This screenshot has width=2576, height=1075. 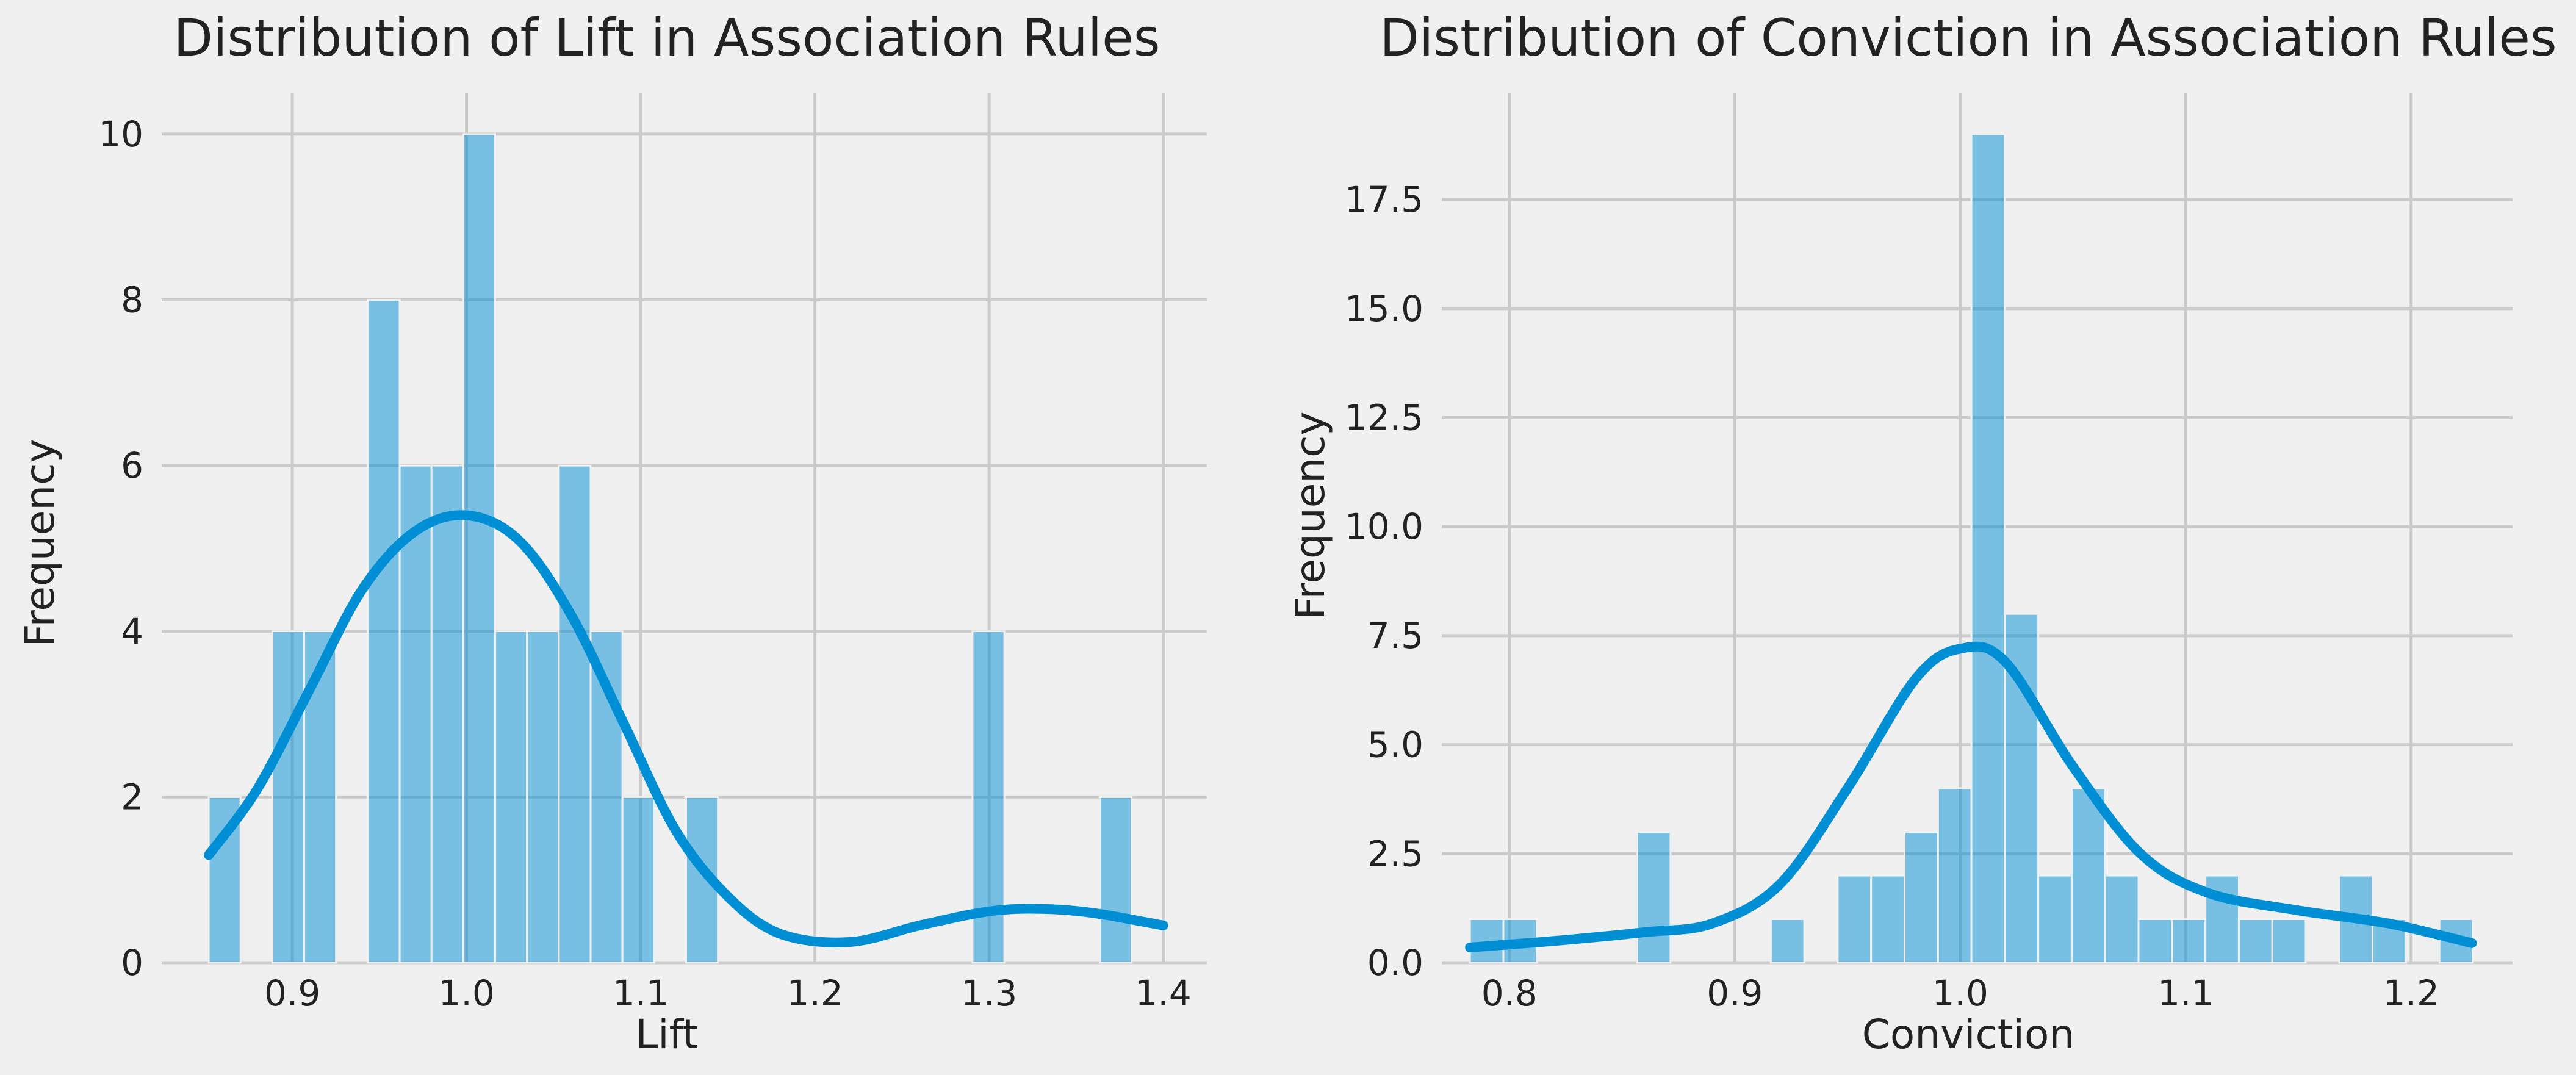 I want to click on conviction-y-axis-label: Frequency, so click(x=1310, y=516).